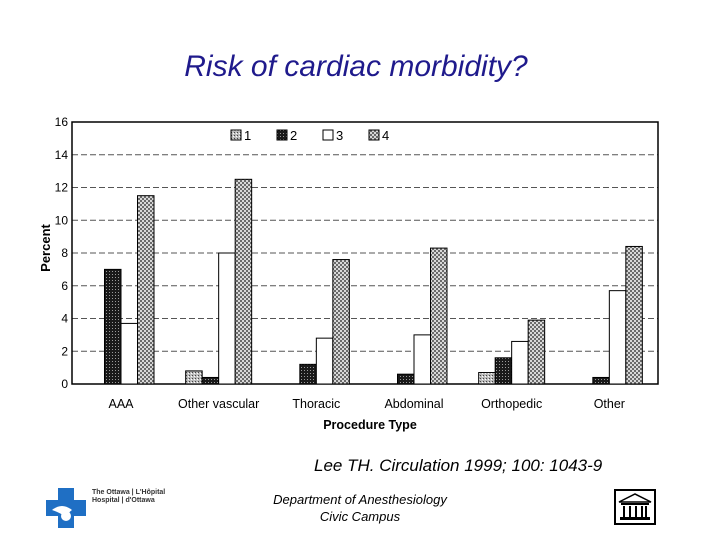  What do you see at coordinates (635, 509) in the screenshot?
I see `university-building-icon` at bounding box center [635, 509].